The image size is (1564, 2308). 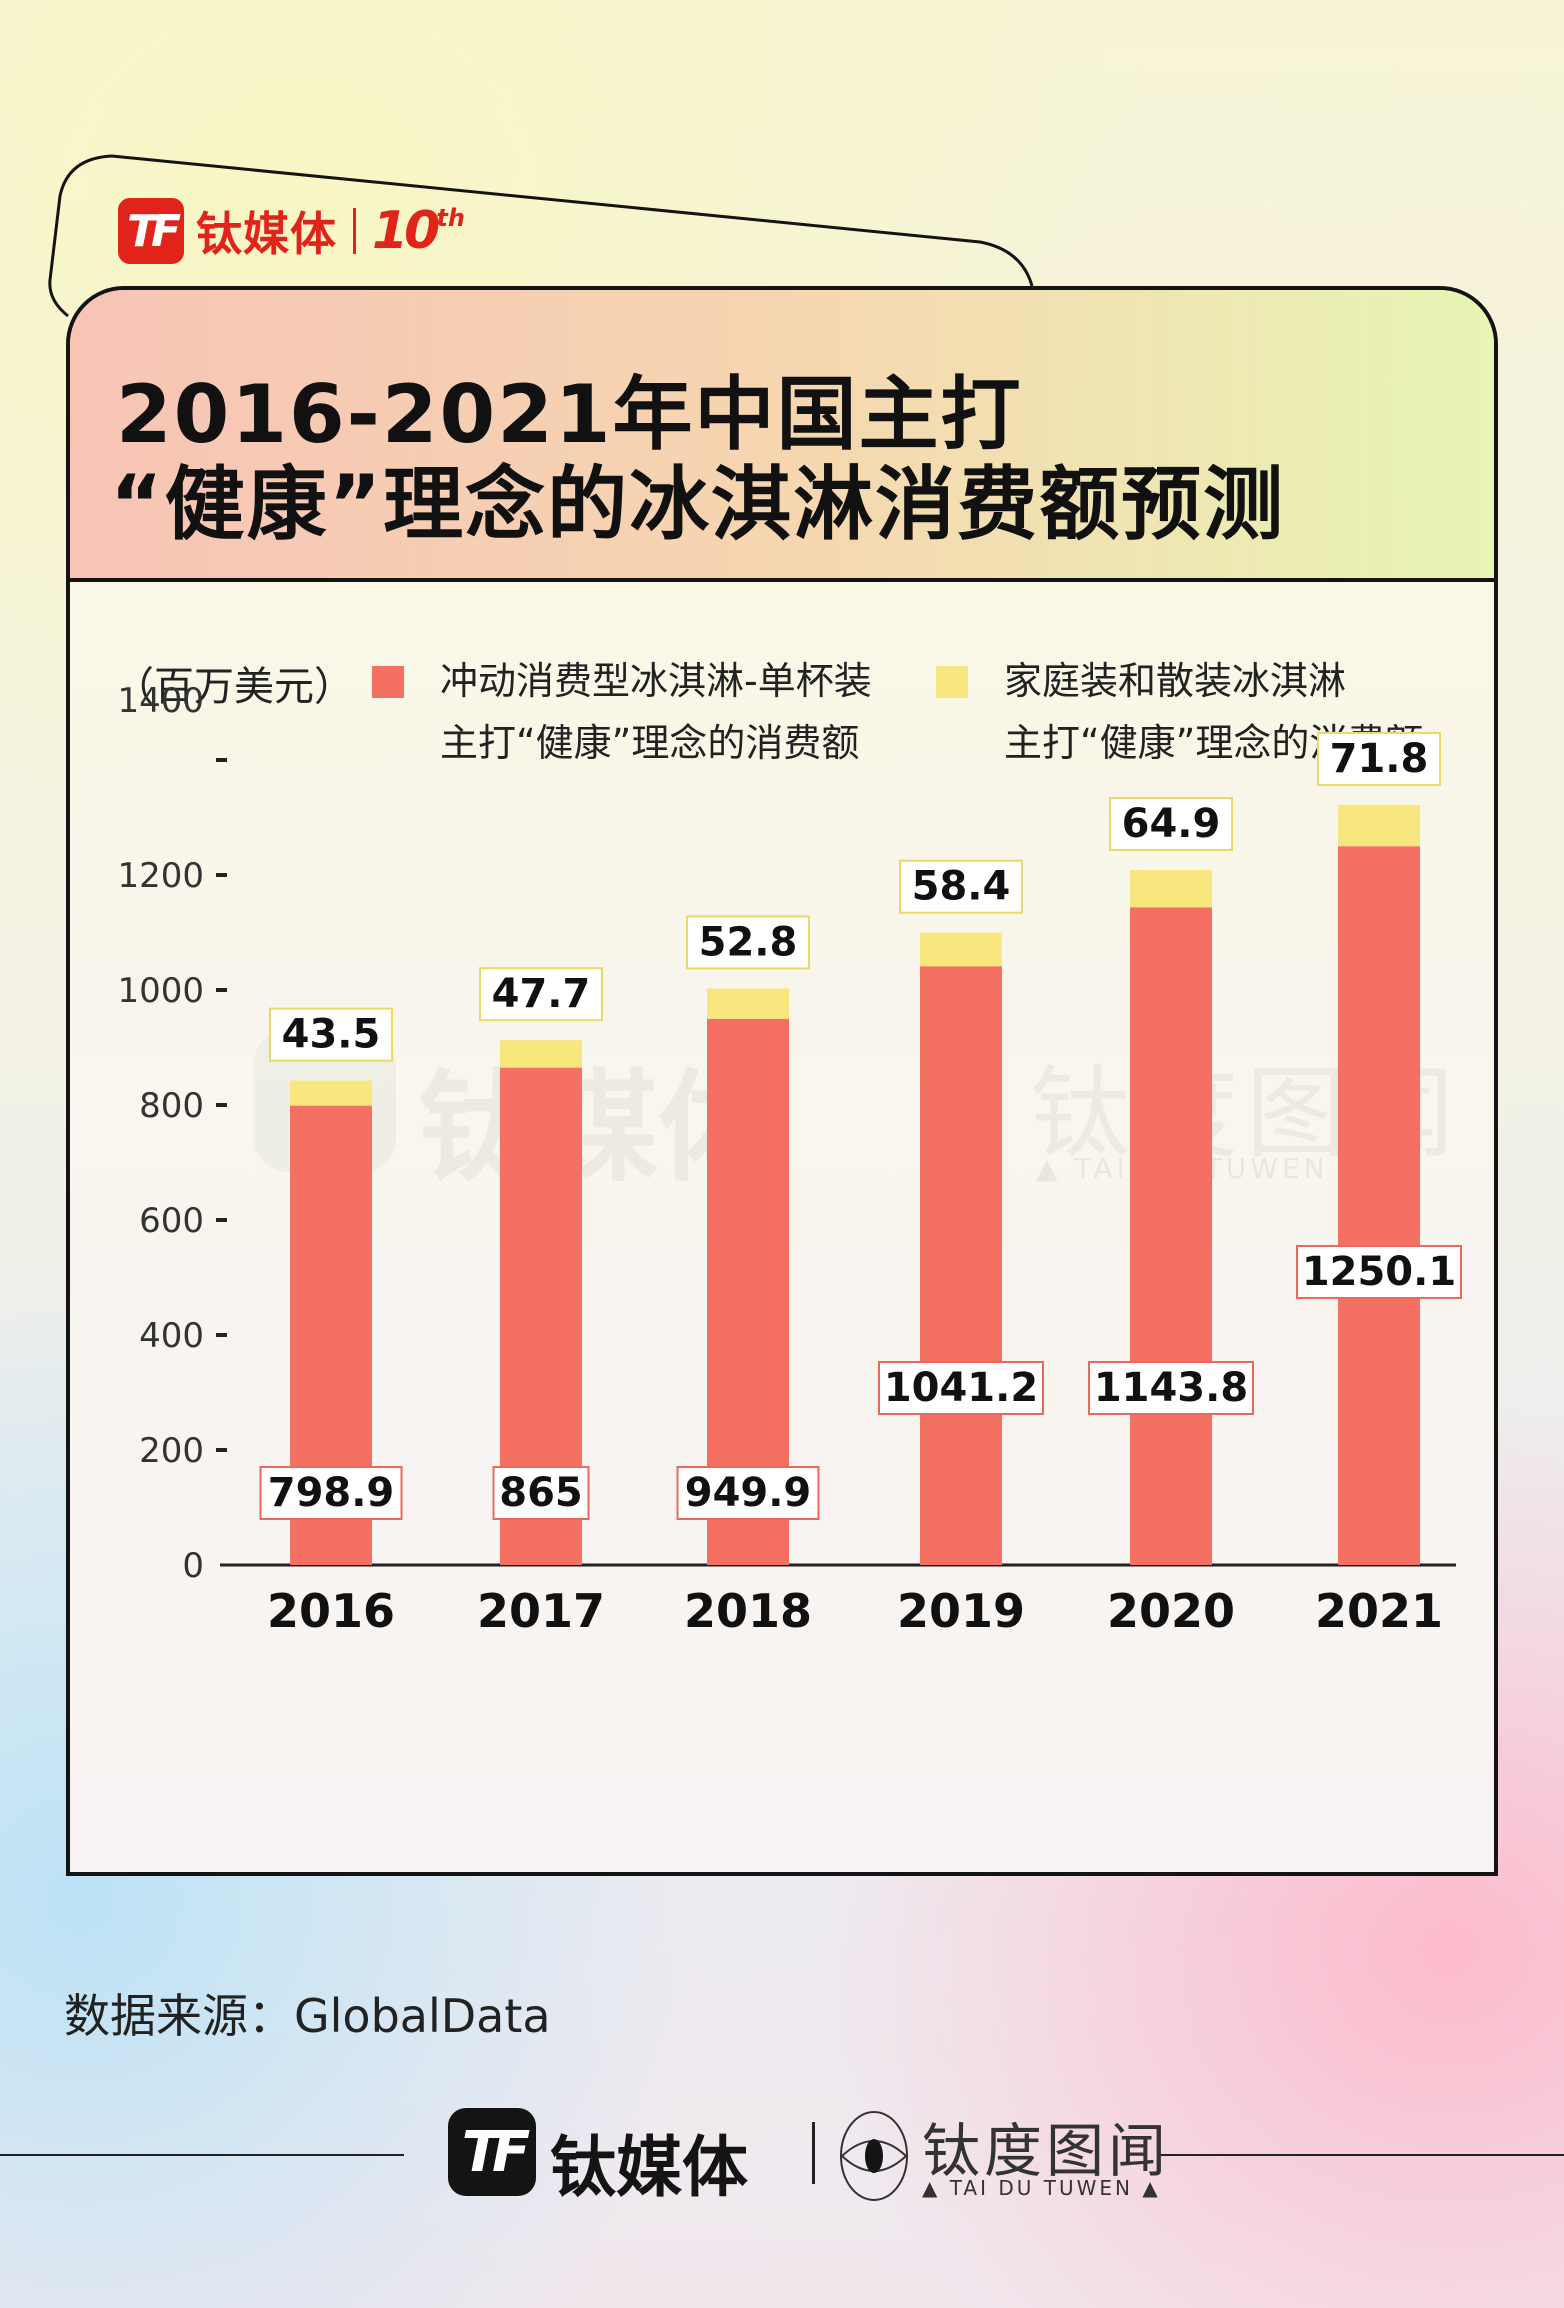 What do you see at coordinates (649, 2167) in the screenshot?
I see `footer-brand-name: 钛媒体` at bounding box center [649, 2167].